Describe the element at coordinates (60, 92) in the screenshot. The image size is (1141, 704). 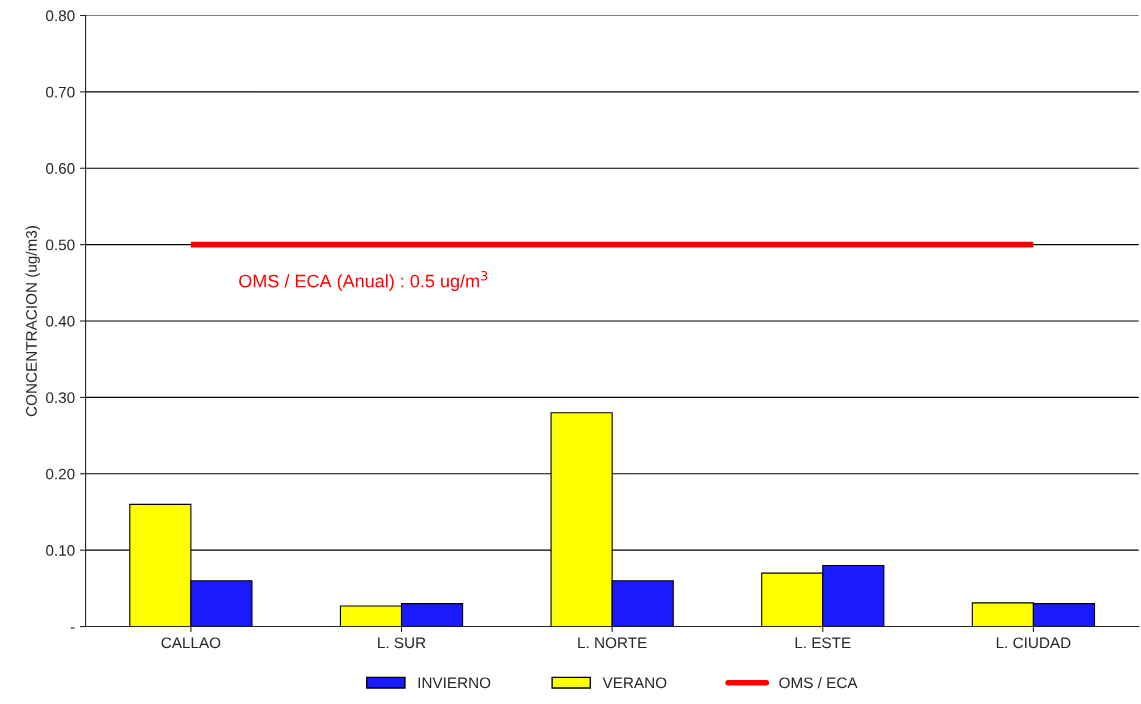
I see `y-tick-label: 0.70` at that location.